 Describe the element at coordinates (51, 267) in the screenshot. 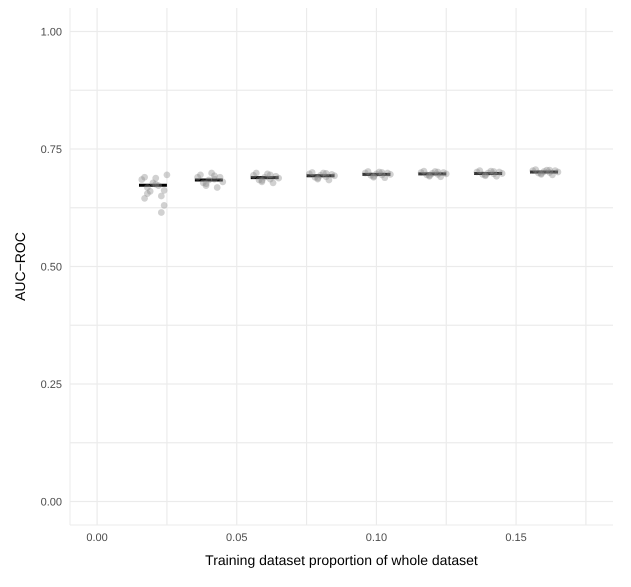

I see `y-tick-label: 0.50` at that location.